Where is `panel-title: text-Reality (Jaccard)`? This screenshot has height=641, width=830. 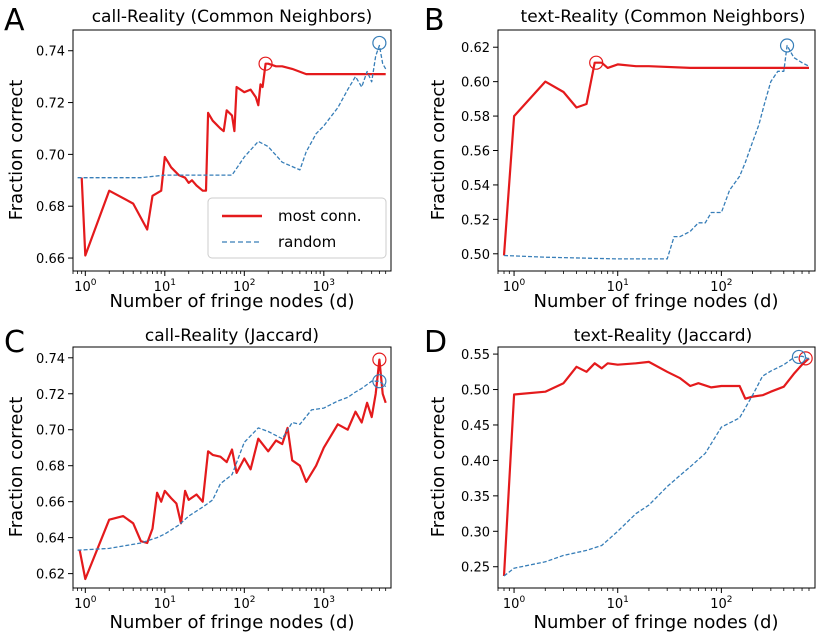
panel-title: text-Reality (Jaccard) is located at coordinates (663, 336).